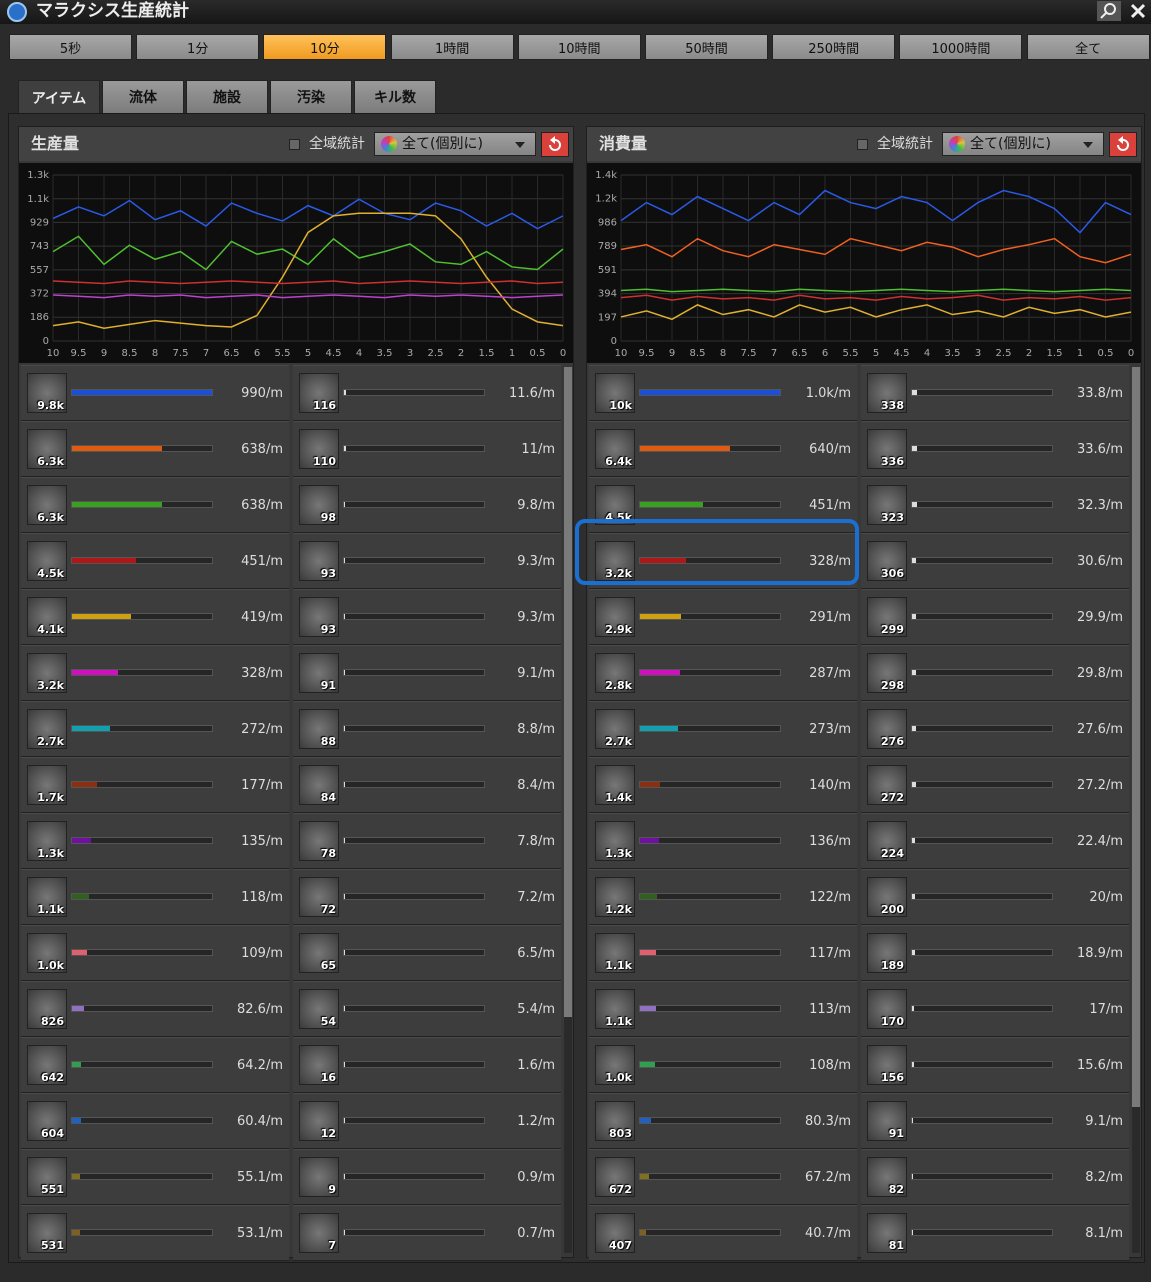 This screenshot has height=1282, width=1151. What do you see at coordinates (143, 97) in the screenshot?
I see `tab: 流体` at bounding box center [143, 97].